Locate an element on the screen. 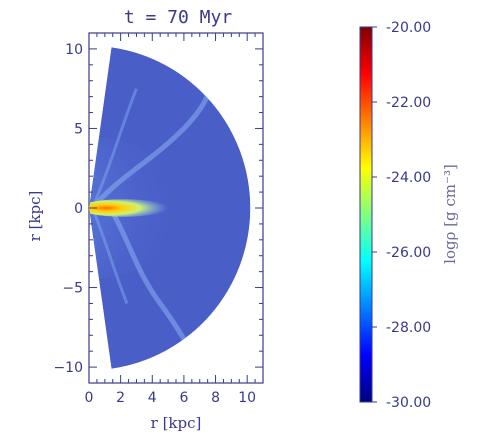  colorbar-tick-label: -26.00 is located at coordinates (408, 253).